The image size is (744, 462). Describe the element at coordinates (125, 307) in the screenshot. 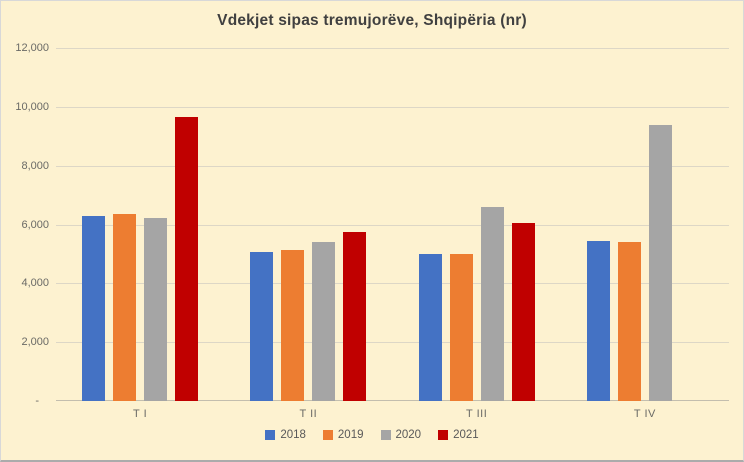

I see `bar-2019-TI` at that location.